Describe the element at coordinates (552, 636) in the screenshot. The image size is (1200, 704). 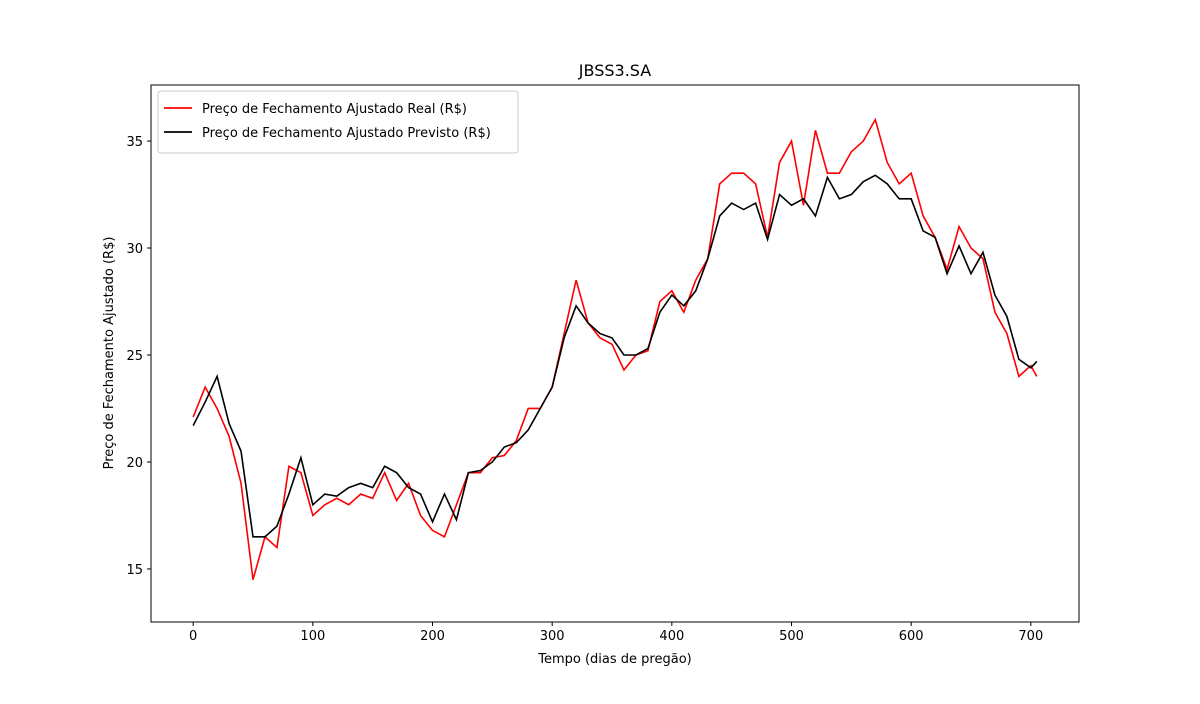
I see `x-tick-label: 300` at that location.